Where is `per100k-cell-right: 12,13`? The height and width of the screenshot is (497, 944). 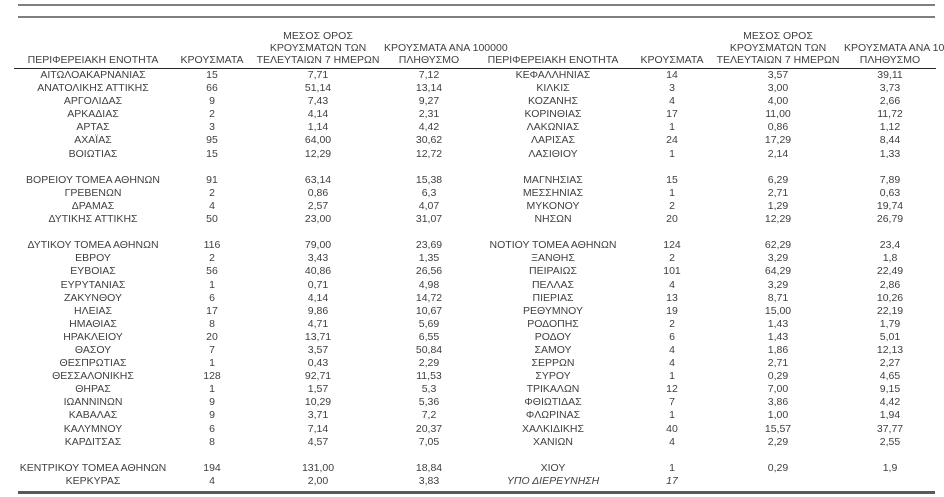
per100k-cell-right: 12,13 is located at coordinates (890, 349).